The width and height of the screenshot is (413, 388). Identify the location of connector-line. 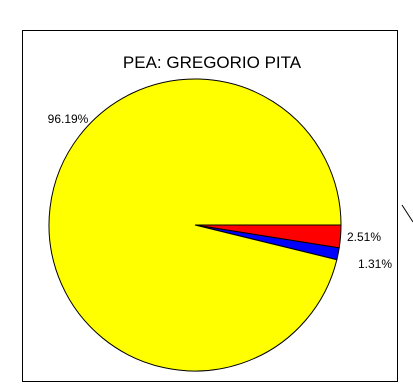
(407, 213).